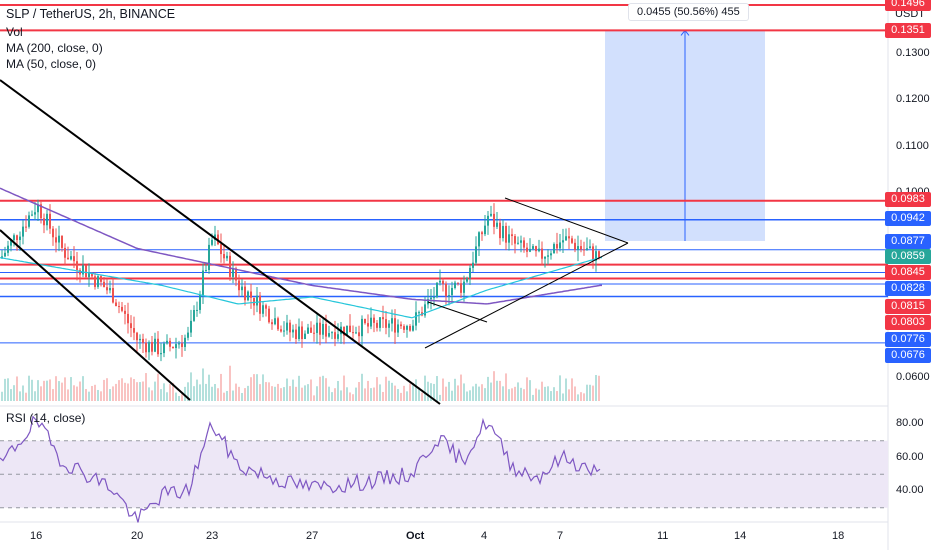  I want to click on volume-legend: Vol, so click(14, 32).